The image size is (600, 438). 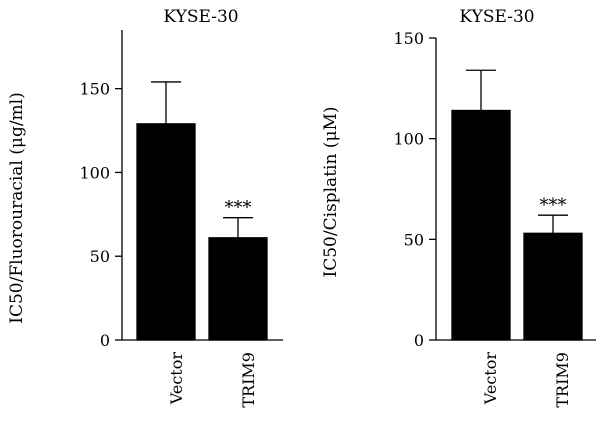 I want to click on y-axis-label: IC50/Fluorouracial (μg/ml), so click(x=17, y=207).